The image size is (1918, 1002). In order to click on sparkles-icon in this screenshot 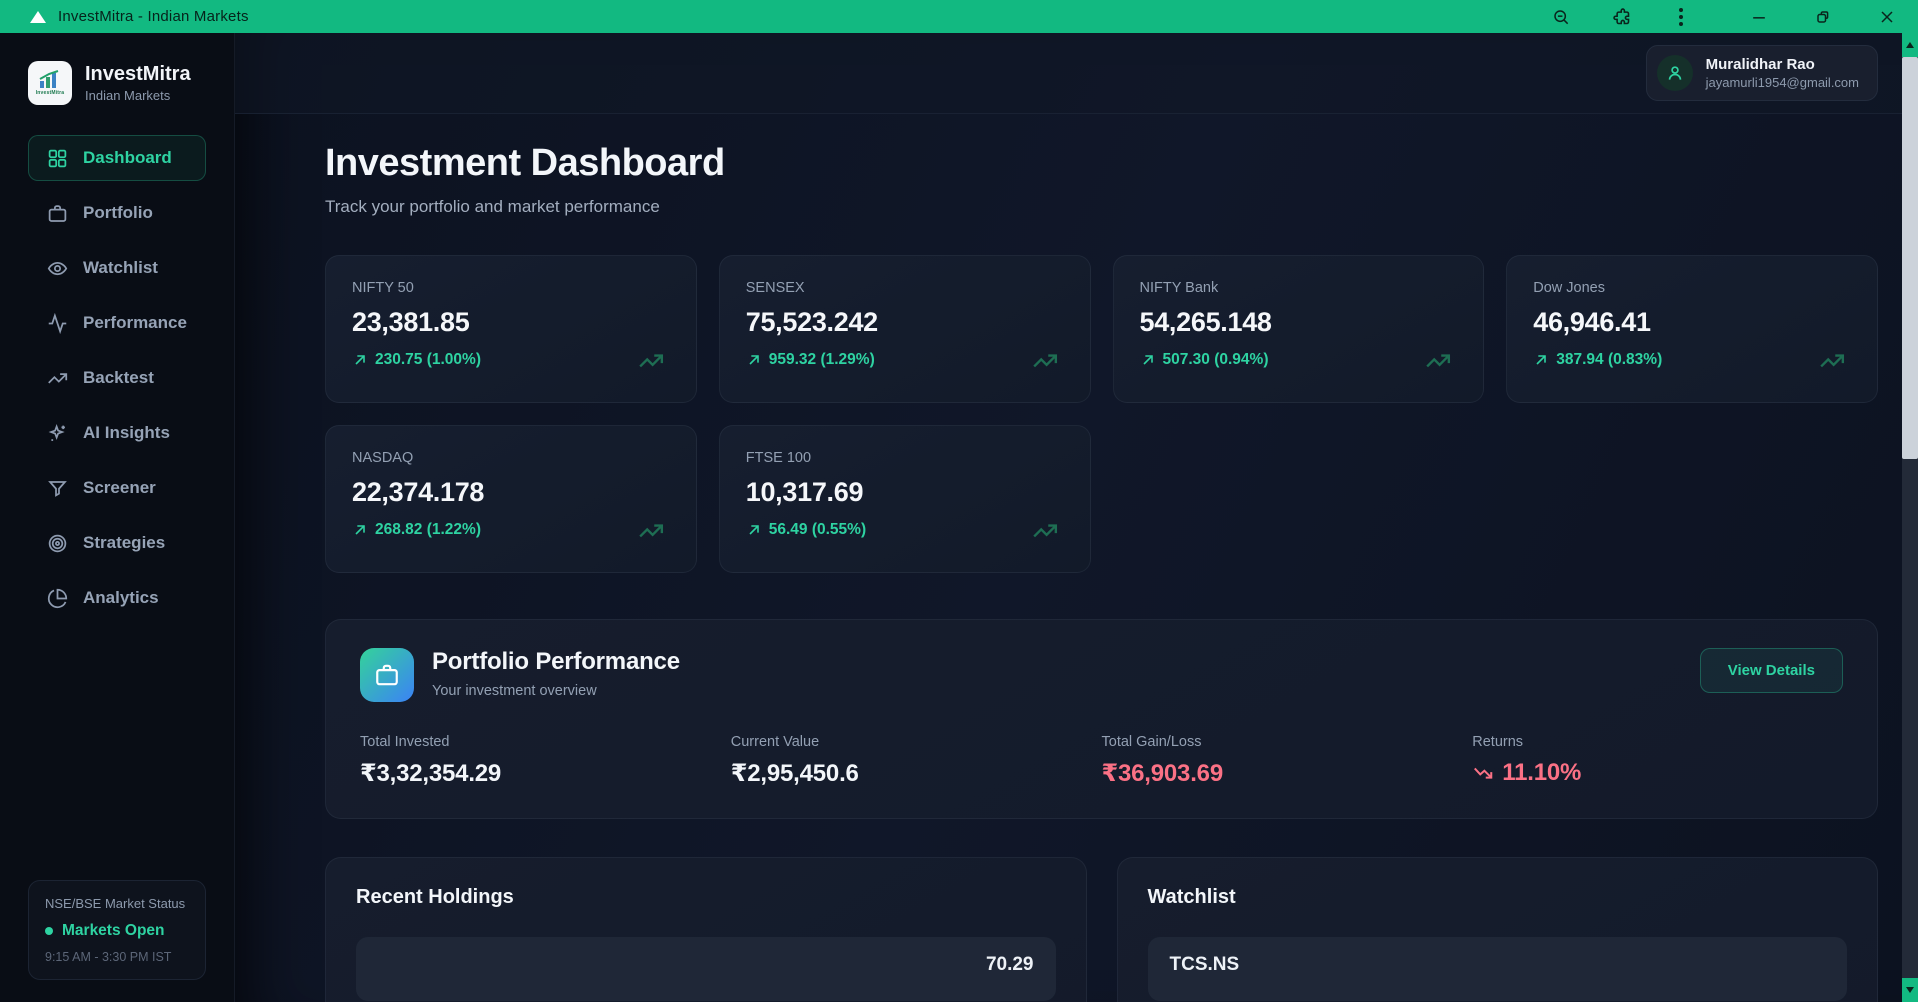, I will do `click(56, 432)`.